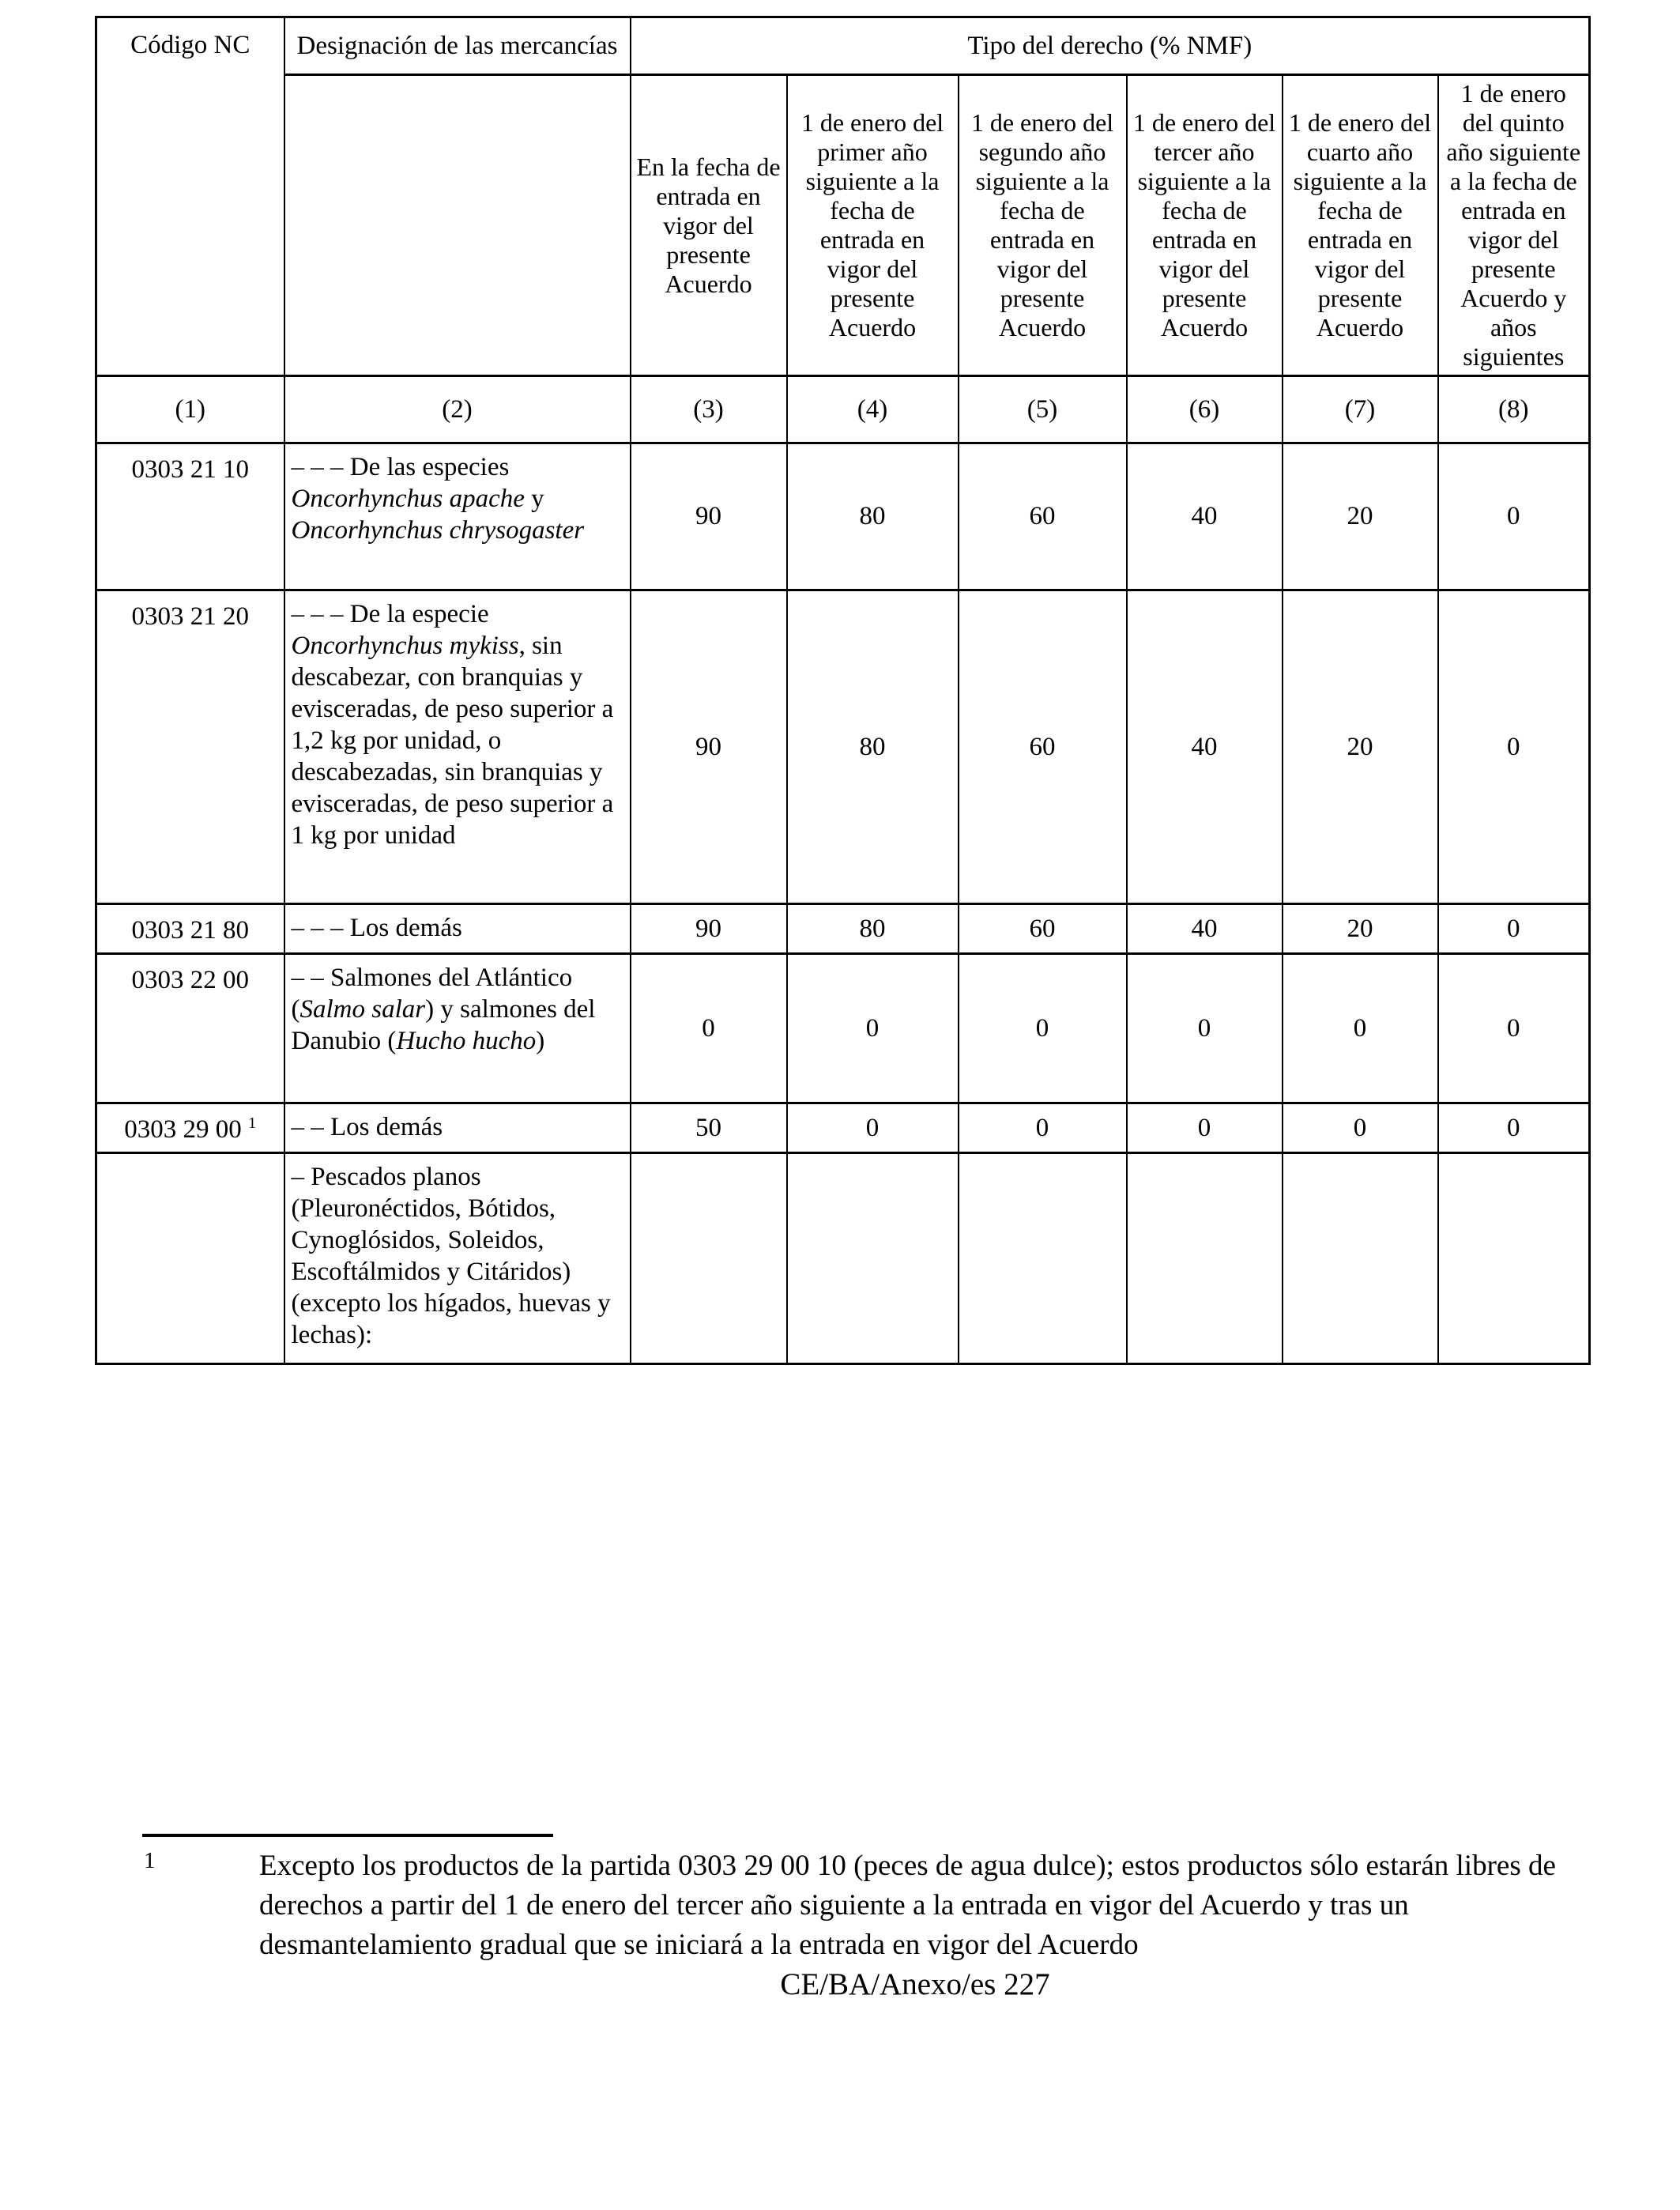  What do you see at coordinates (190, 516) in the screenshot?
I see `row-code: 0303 21 10` at bounding box center [190, 516].